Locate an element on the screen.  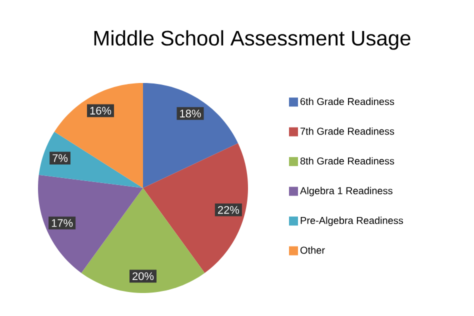
data-label: 17% is located at coordinates (62, 223).